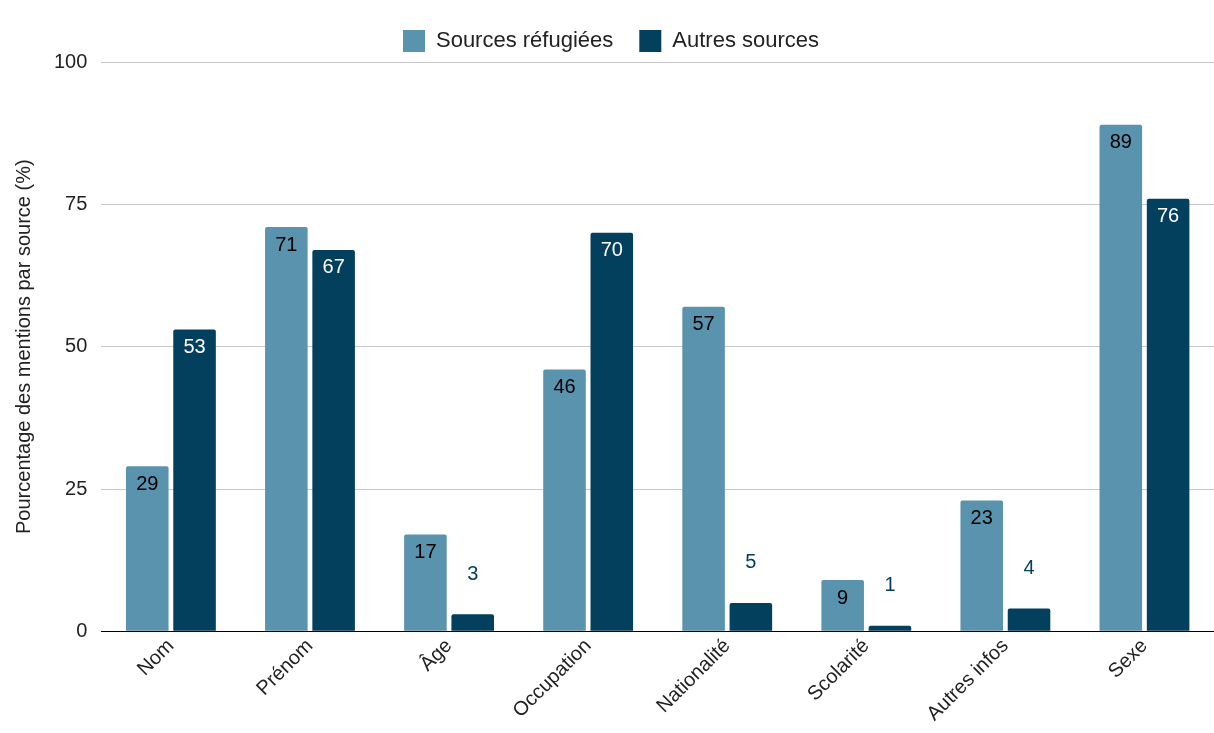 This screenshot has height=733, width=1214. What do you see at coordinates (890, 584) in the screenshot?
I see `data-label: 1` at bounding box center [890, 584].